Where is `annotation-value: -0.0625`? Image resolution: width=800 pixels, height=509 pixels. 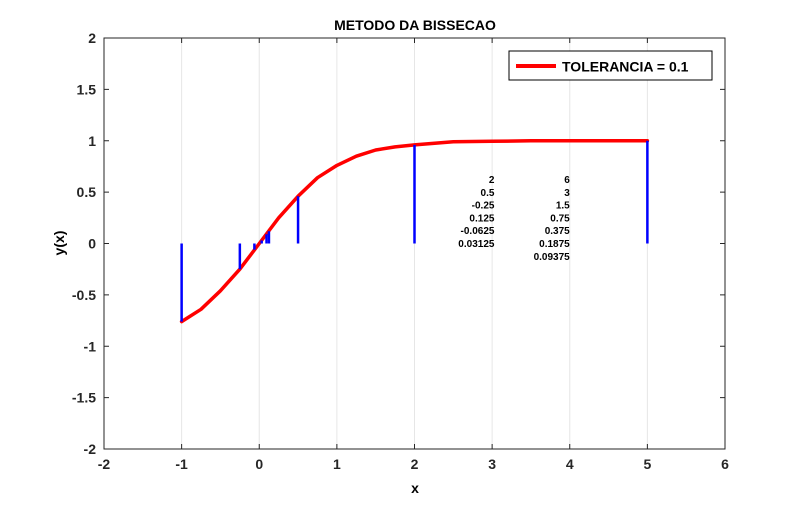
annotation-value: -0.0625 is located at coordinates (478, 231).